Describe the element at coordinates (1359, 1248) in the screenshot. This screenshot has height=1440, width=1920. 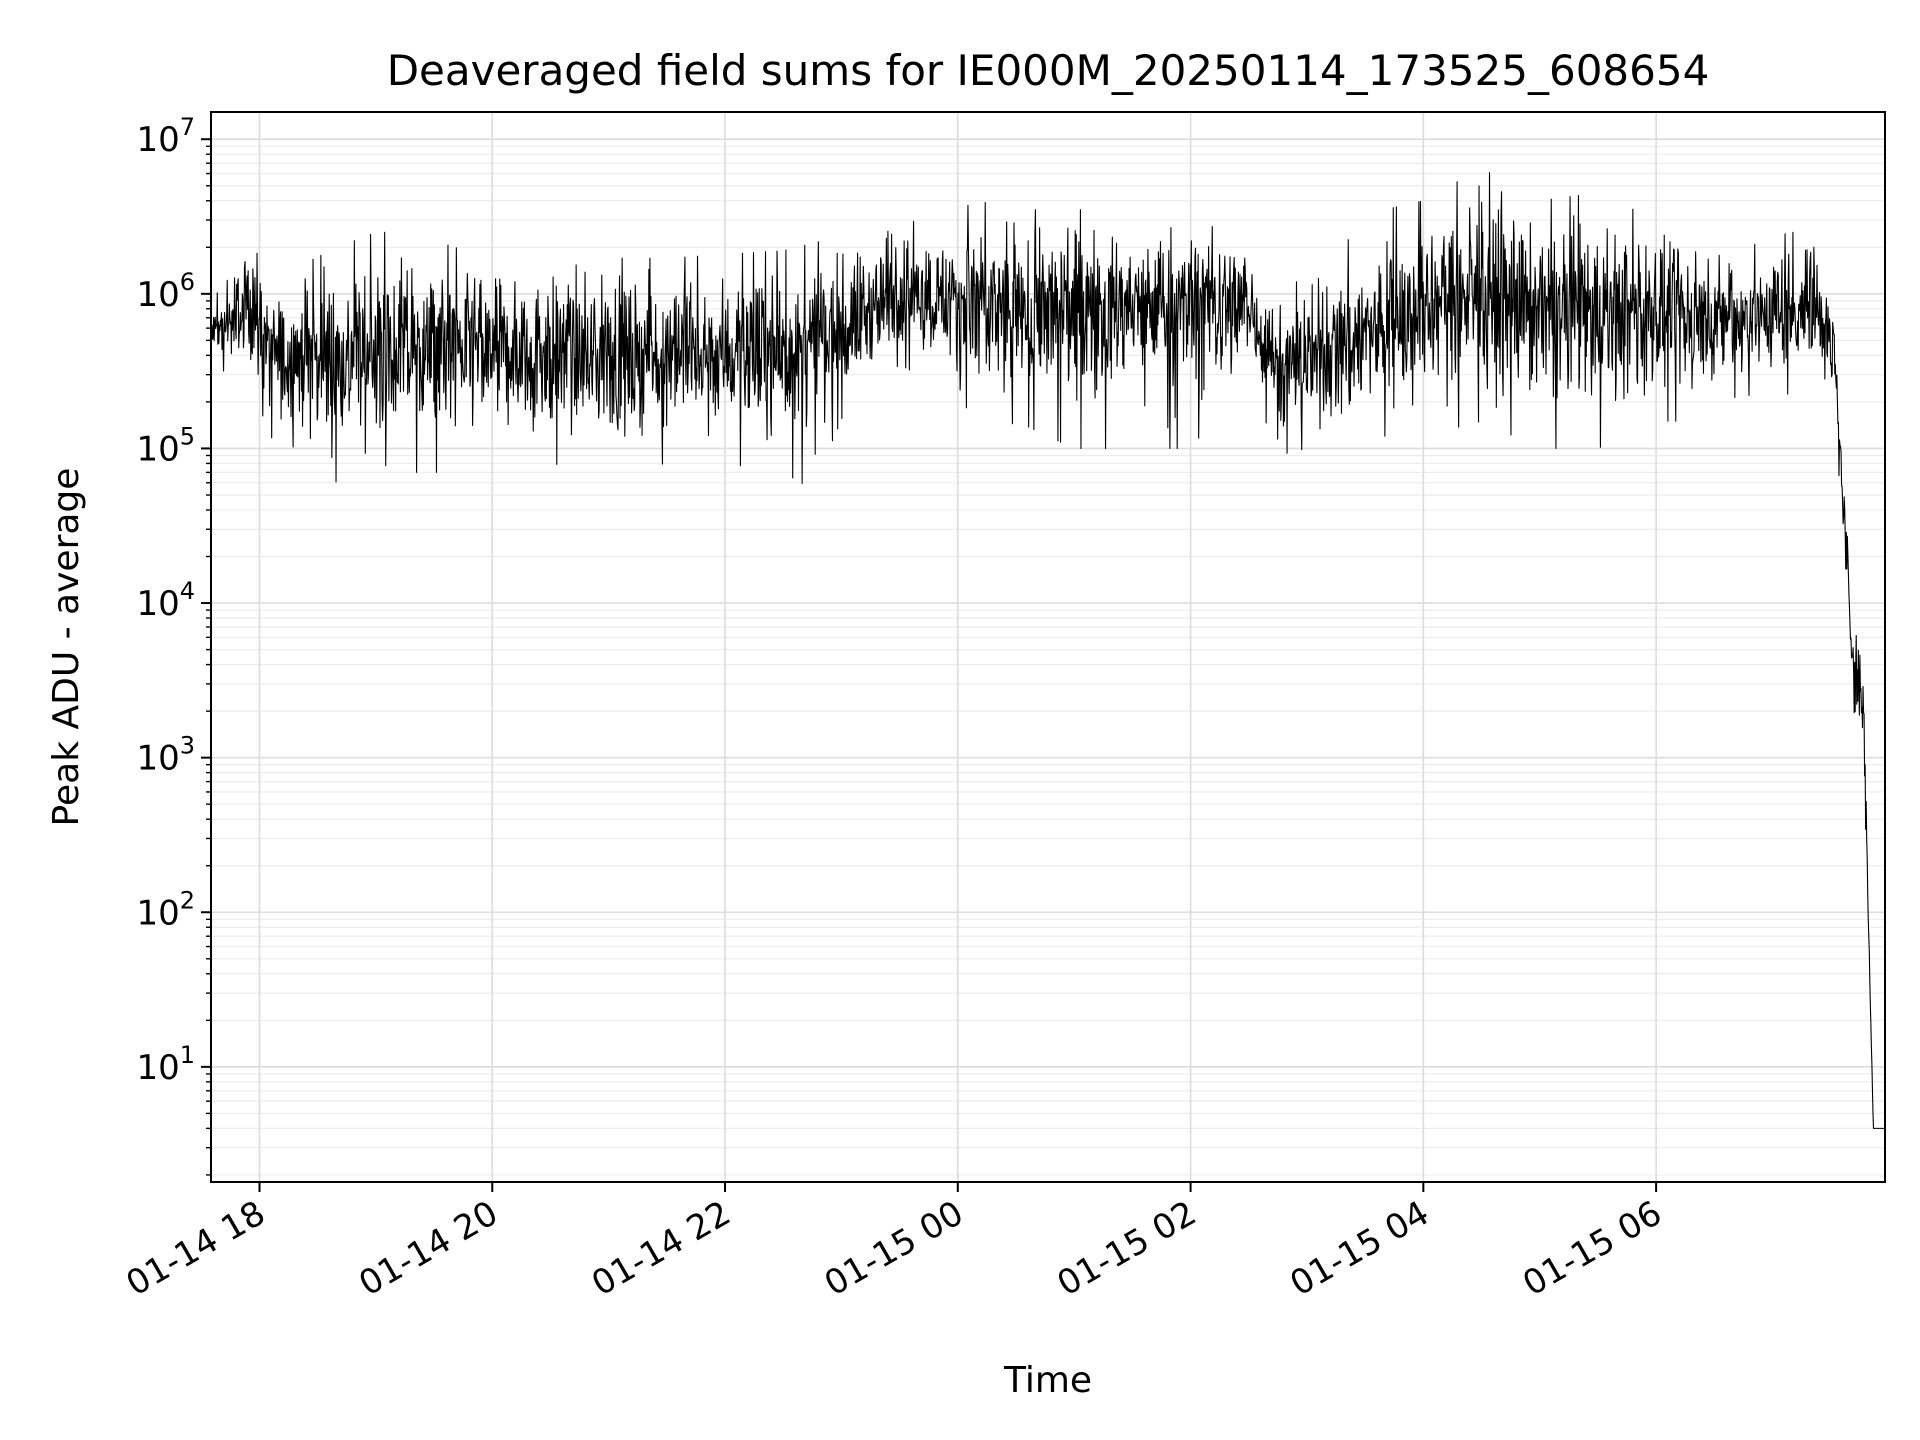
I see `x-tick-label: 01-15 04` at that location.